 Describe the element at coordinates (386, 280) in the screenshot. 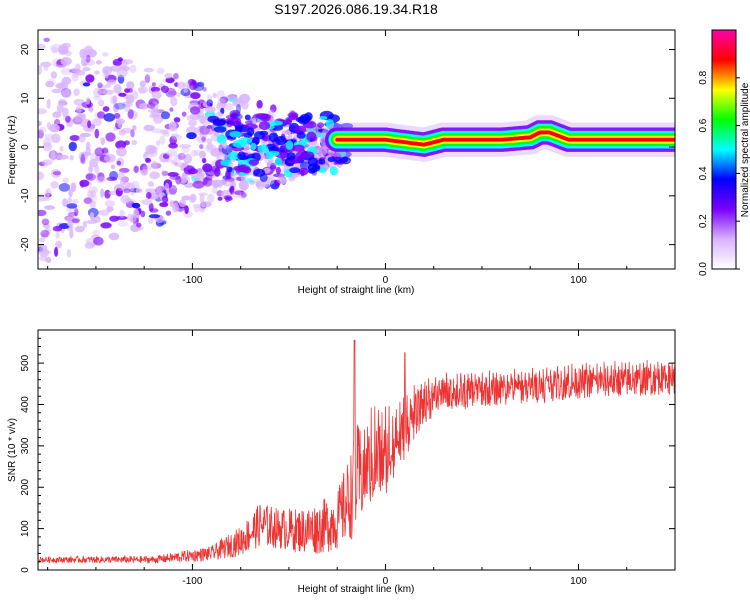

I see `spectrogram-x-tick-label: 0` at that location.